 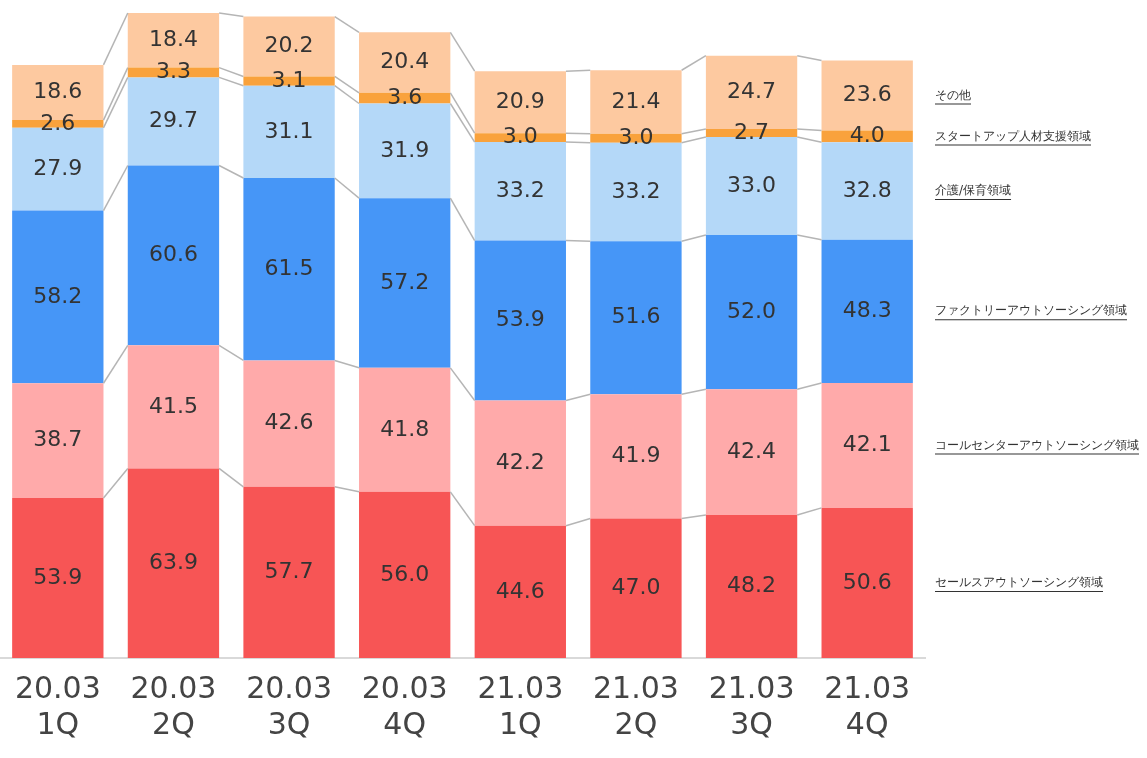 I want to click on series-label: セールスアウトソーシング領域, so click(x=1019, y=582).